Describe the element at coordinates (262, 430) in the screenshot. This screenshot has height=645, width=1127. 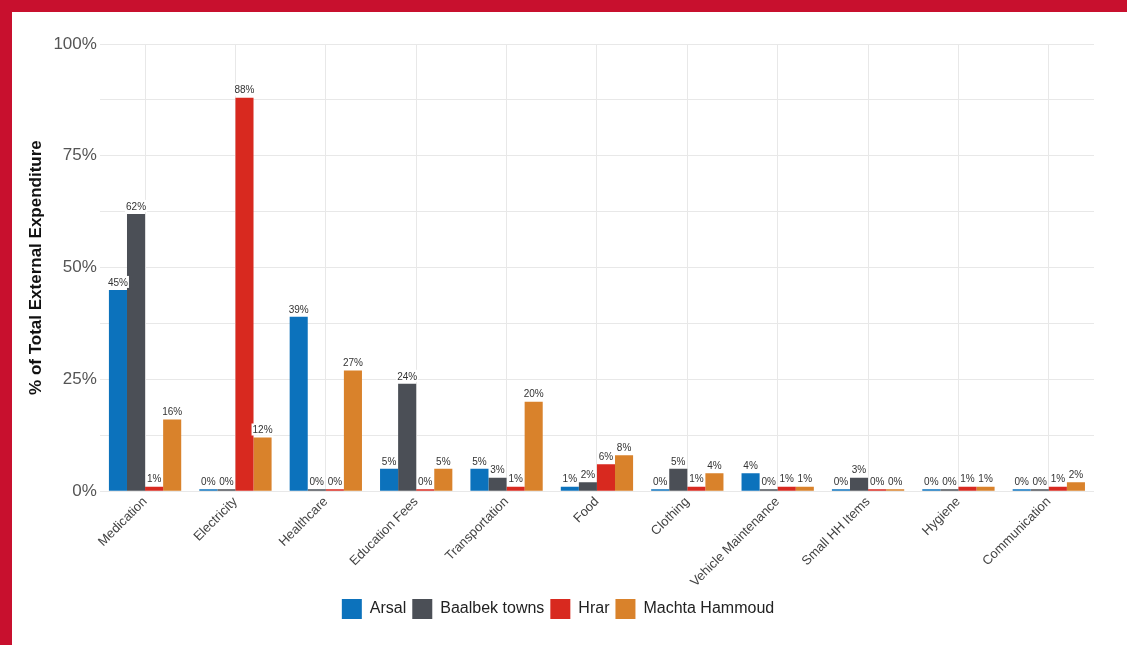
I see `data-label: 12%` at that location.